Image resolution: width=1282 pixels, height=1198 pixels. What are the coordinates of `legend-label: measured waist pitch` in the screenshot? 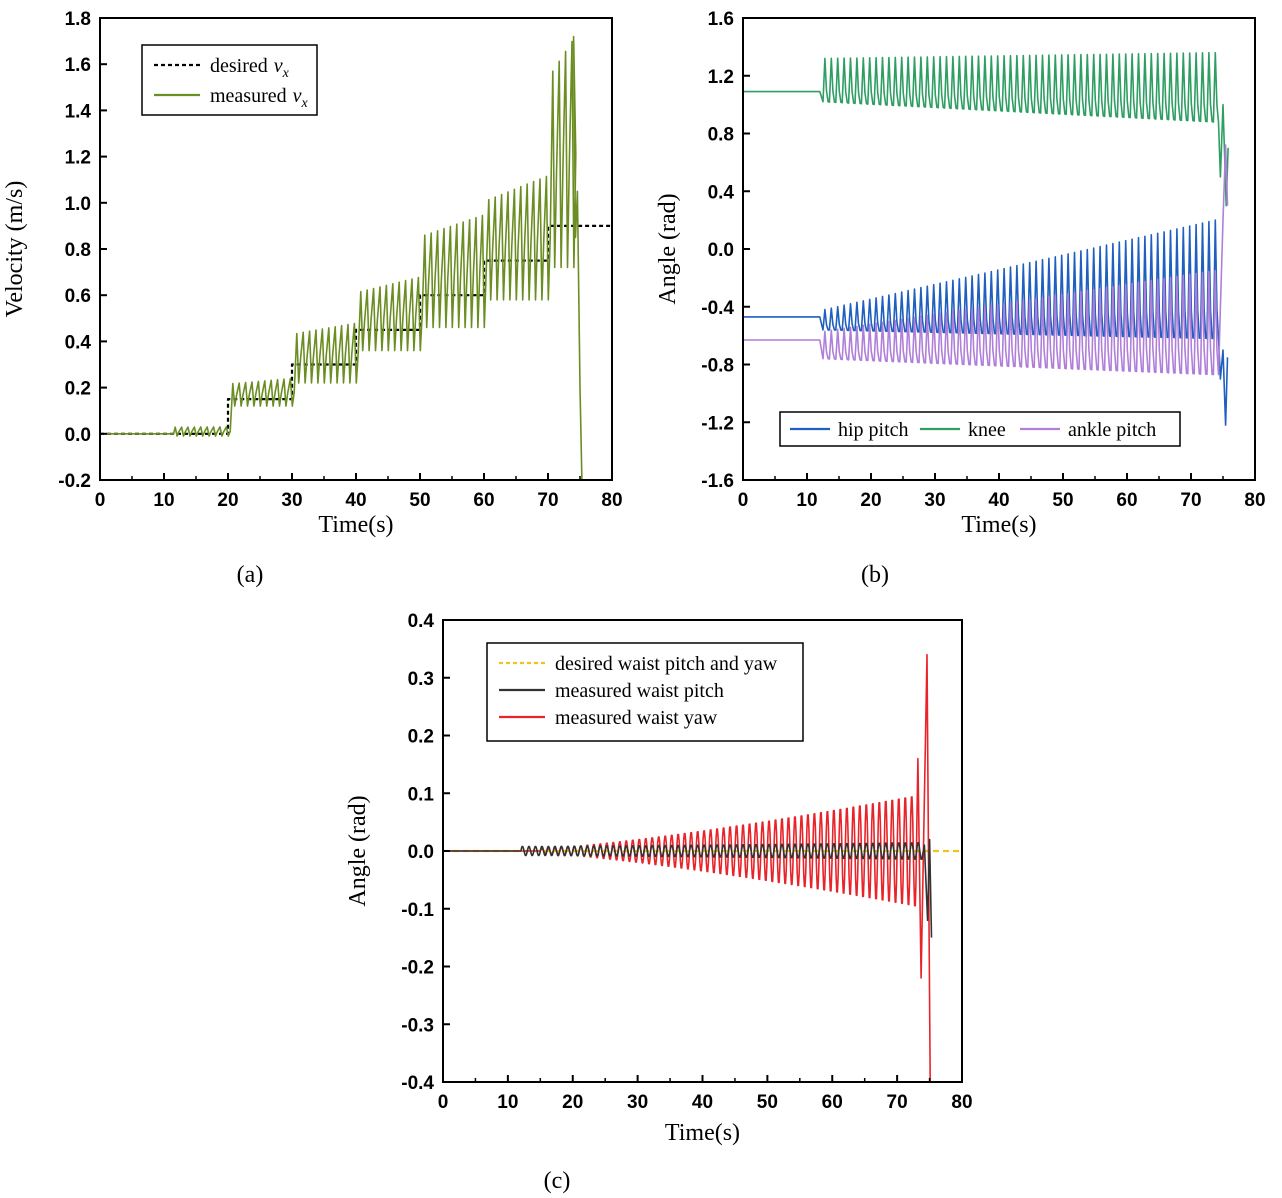 It's located at (639, 691).